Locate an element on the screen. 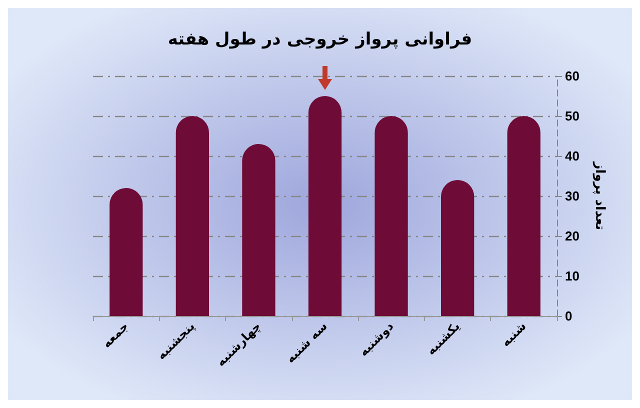 The width and height of the screenshot is (640, 408). x-tick-label: یکشنبه is located at coordinates (443, 338).